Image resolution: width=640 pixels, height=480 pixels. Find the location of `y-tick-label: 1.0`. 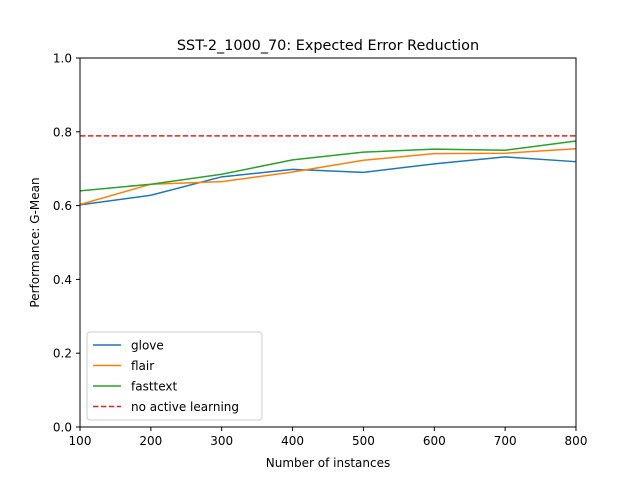

y-tick-label: 1.0 is located at coordinates (62, 59).